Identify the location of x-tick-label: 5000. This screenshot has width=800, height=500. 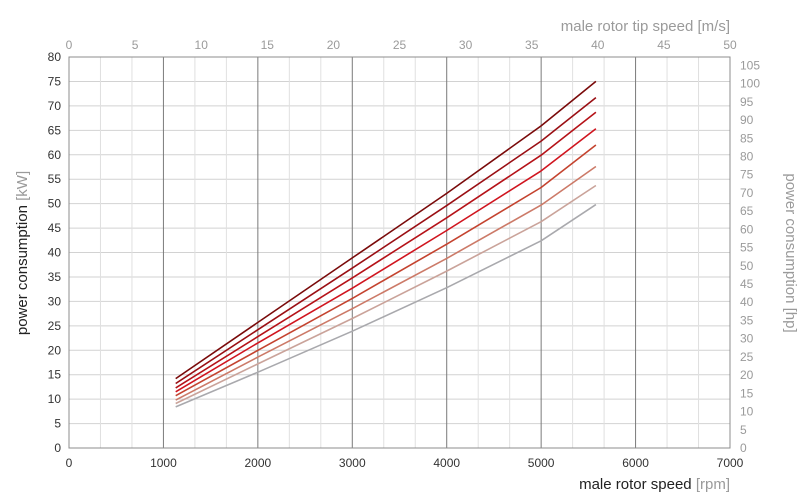
(541, 463).